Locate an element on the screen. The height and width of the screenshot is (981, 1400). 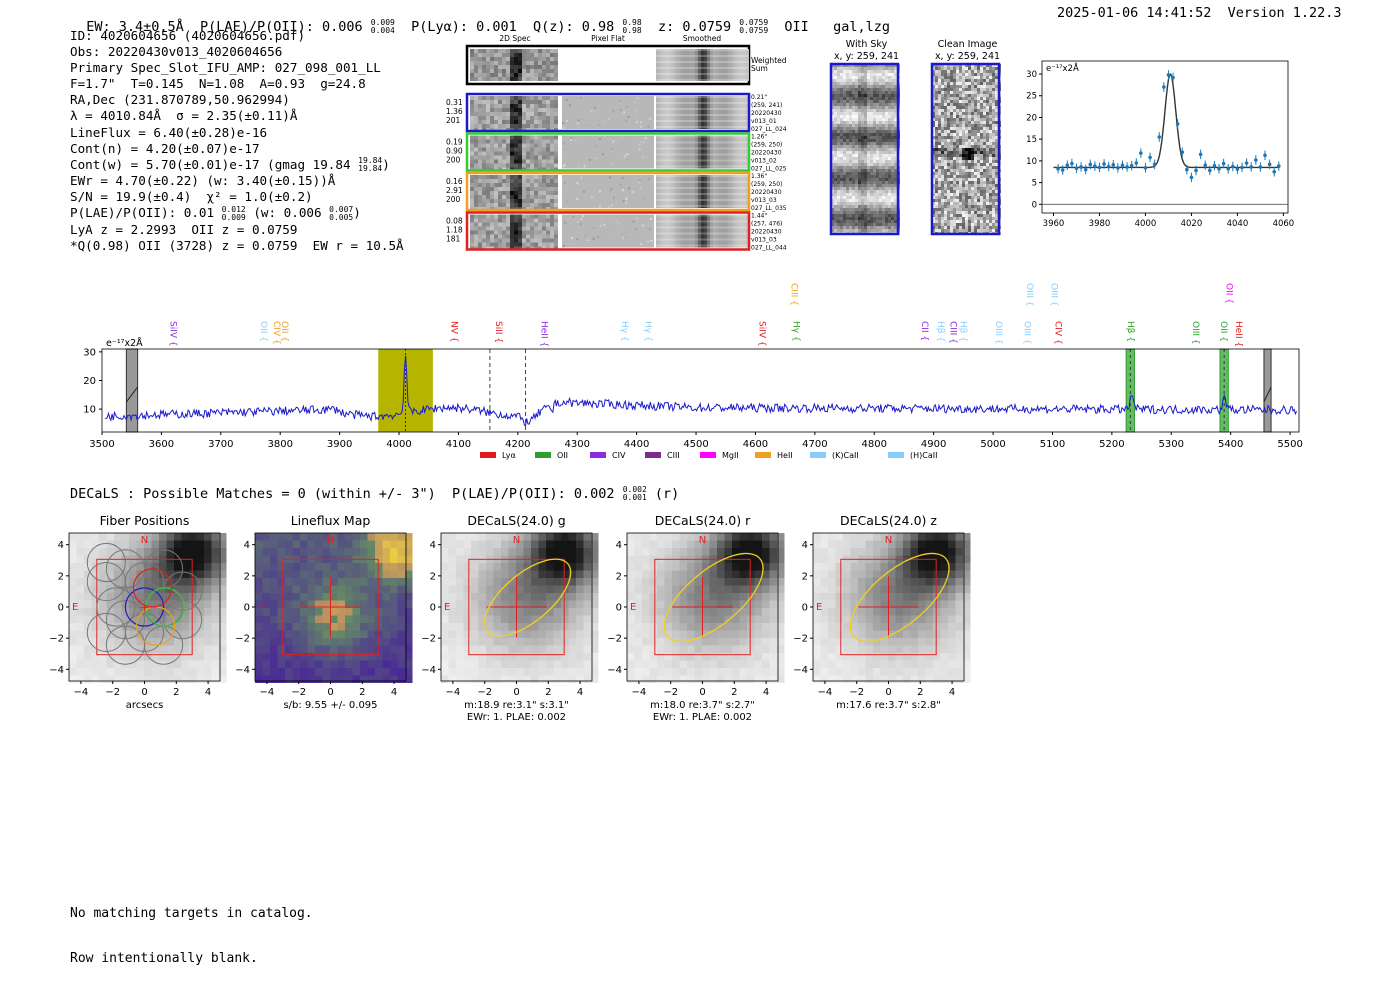
panel-title: Fiber Positions is located at coordinates (145, 520).